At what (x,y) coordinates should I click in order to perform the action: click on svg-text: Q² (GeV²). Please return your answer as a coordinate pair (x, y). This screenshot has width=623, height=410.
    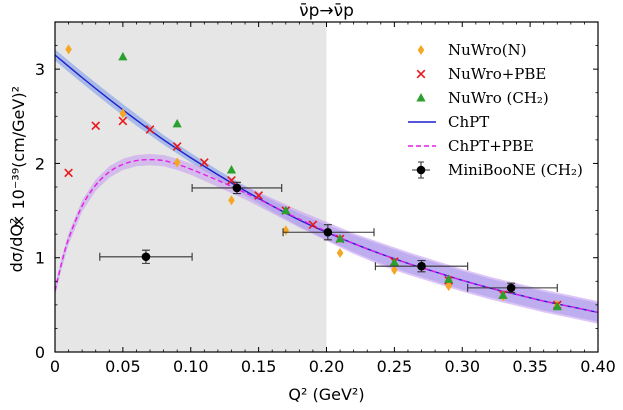
    Looking at the image, I should click on (326, 394).